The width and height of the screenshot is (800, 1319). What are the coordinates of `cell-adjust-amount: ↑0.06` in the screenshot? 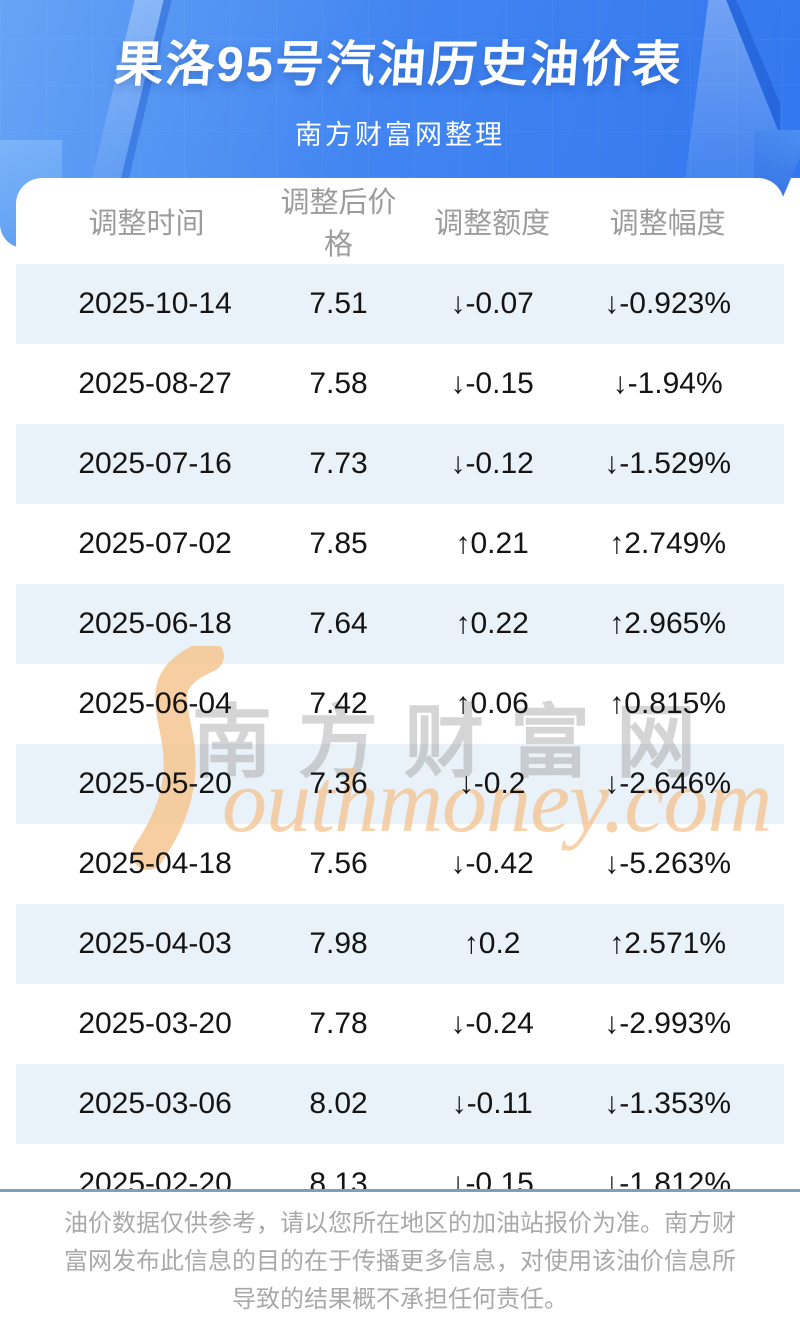 It's located at (492, 703).